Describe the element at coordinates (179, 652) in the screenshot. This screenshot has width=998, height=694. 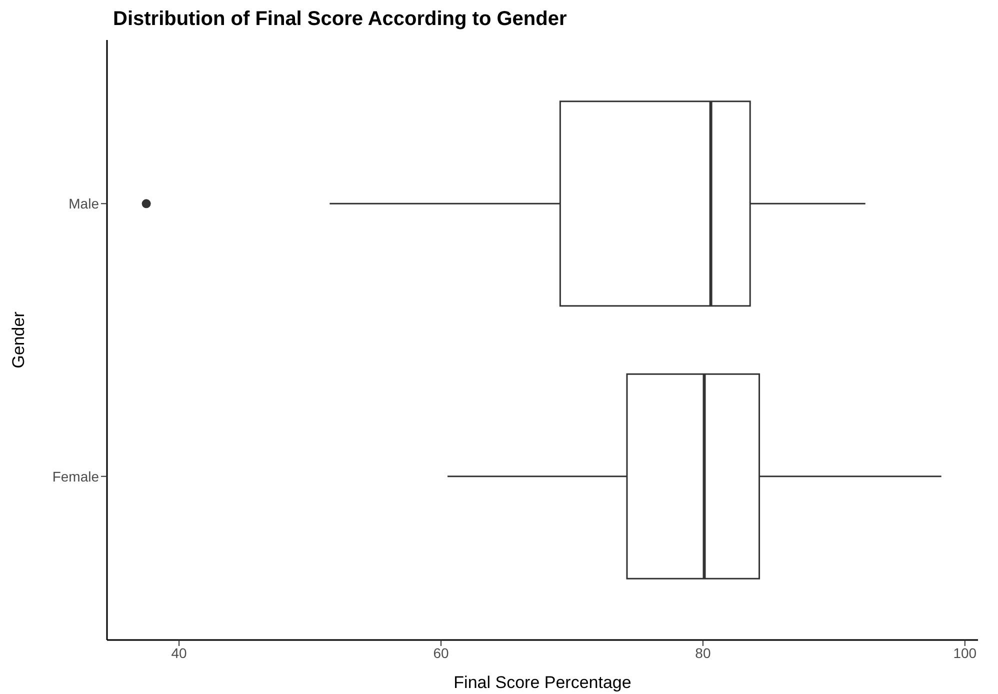
I see `x-tick-label: 40` at that location.